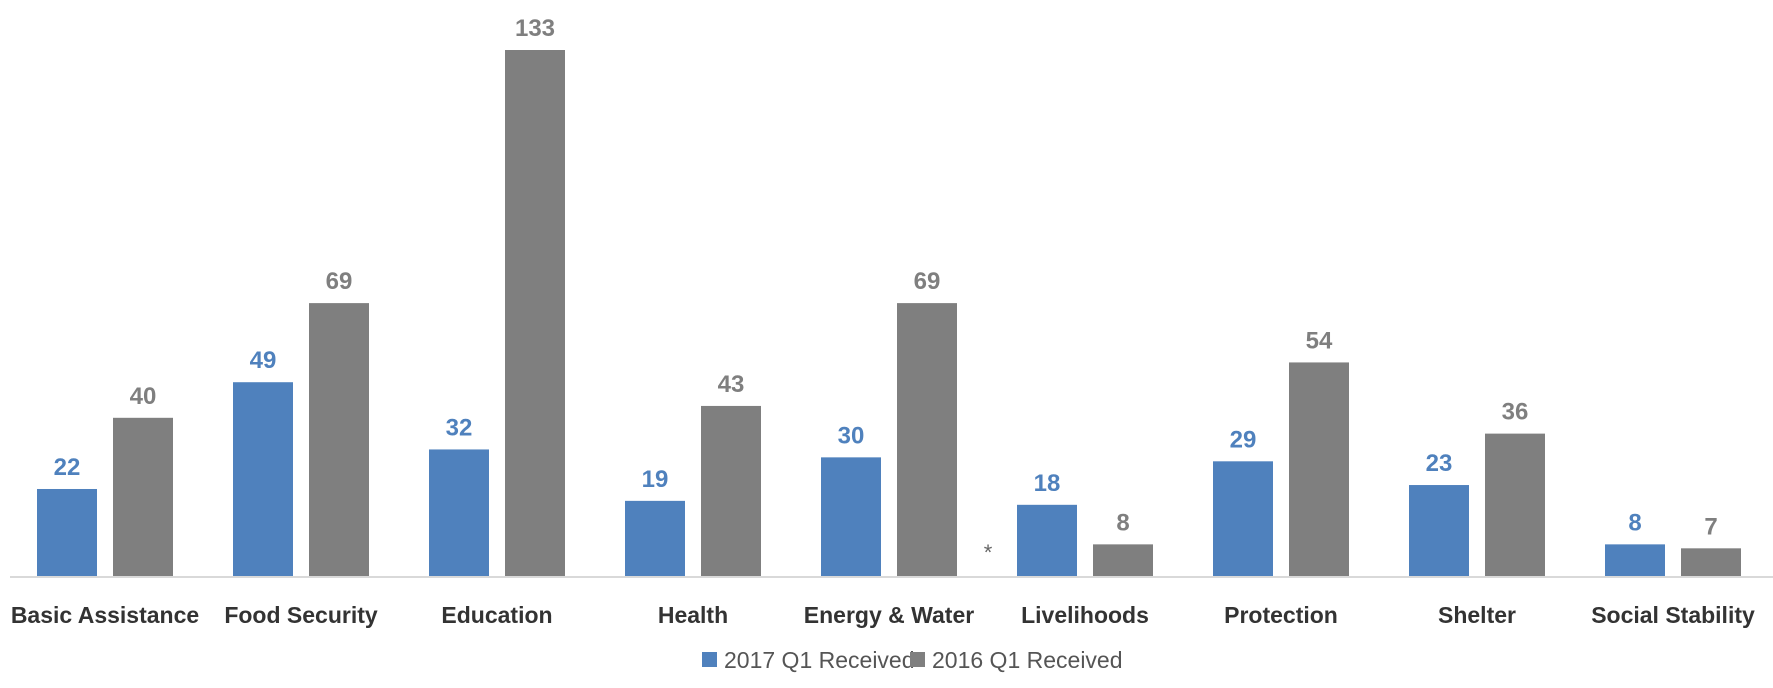  I want to click on legend-label-0: 2017 Q1 Received, so click(819, 660).